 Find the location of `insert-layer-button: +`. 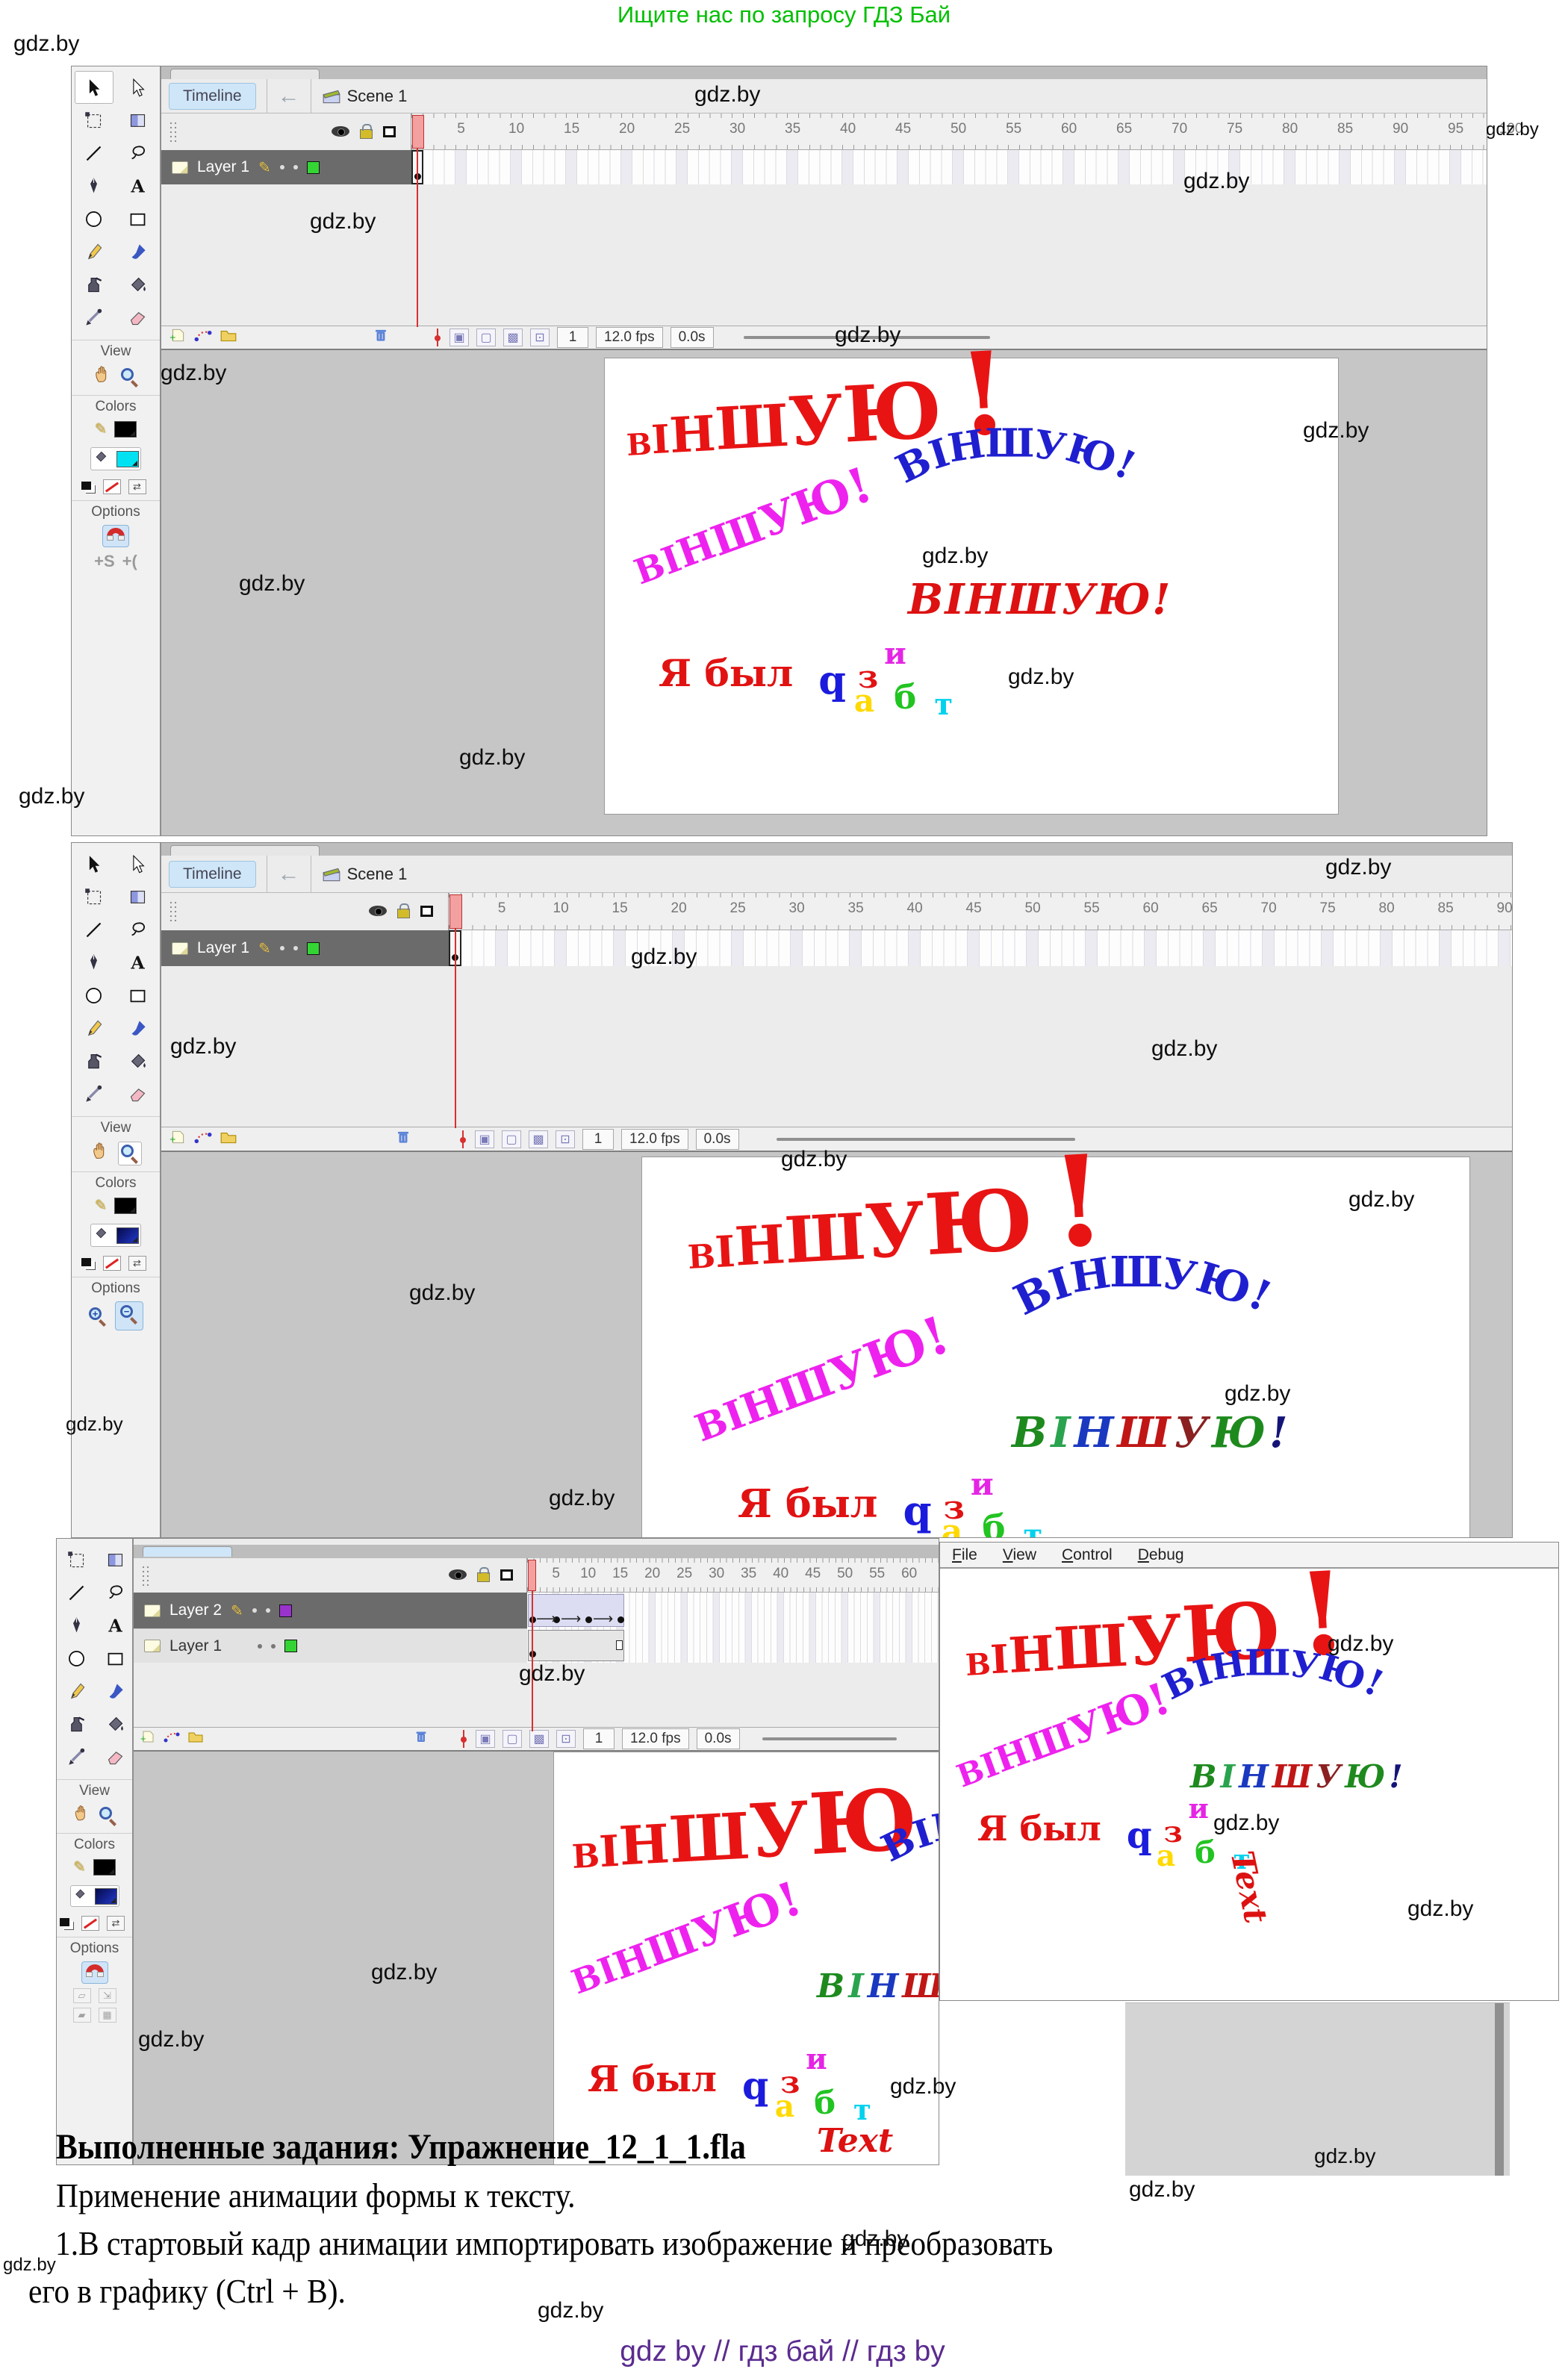

insert-layer-button: + is located at coordinates (178, 337).